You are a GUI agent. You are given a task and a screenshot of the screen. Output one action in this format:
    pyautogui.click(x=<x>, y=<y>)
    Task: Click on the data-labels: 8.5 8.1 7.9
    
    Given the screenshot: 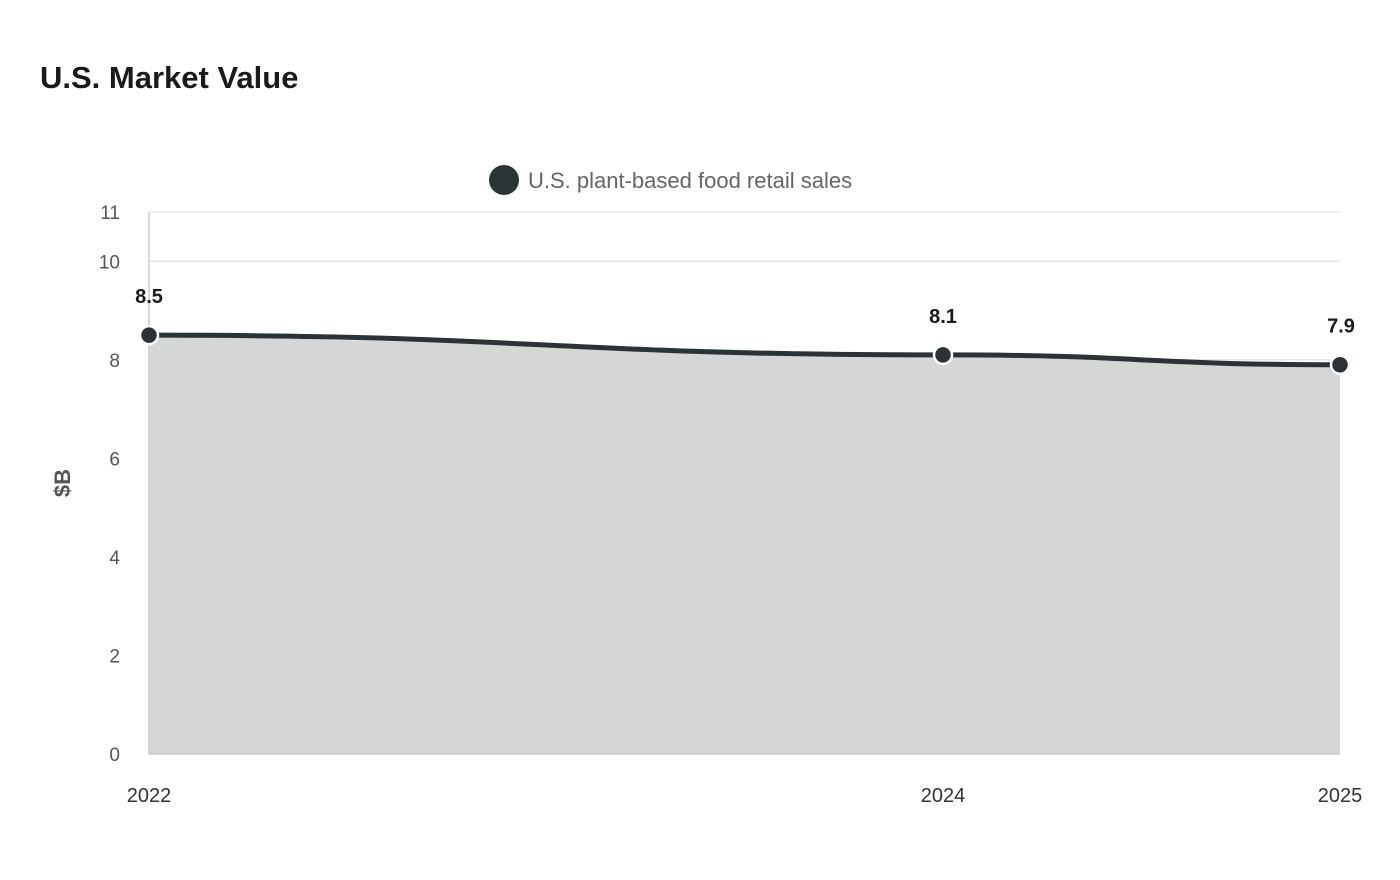 What is the action you would take?
    pyautogui.click(x=745, y=312)
    